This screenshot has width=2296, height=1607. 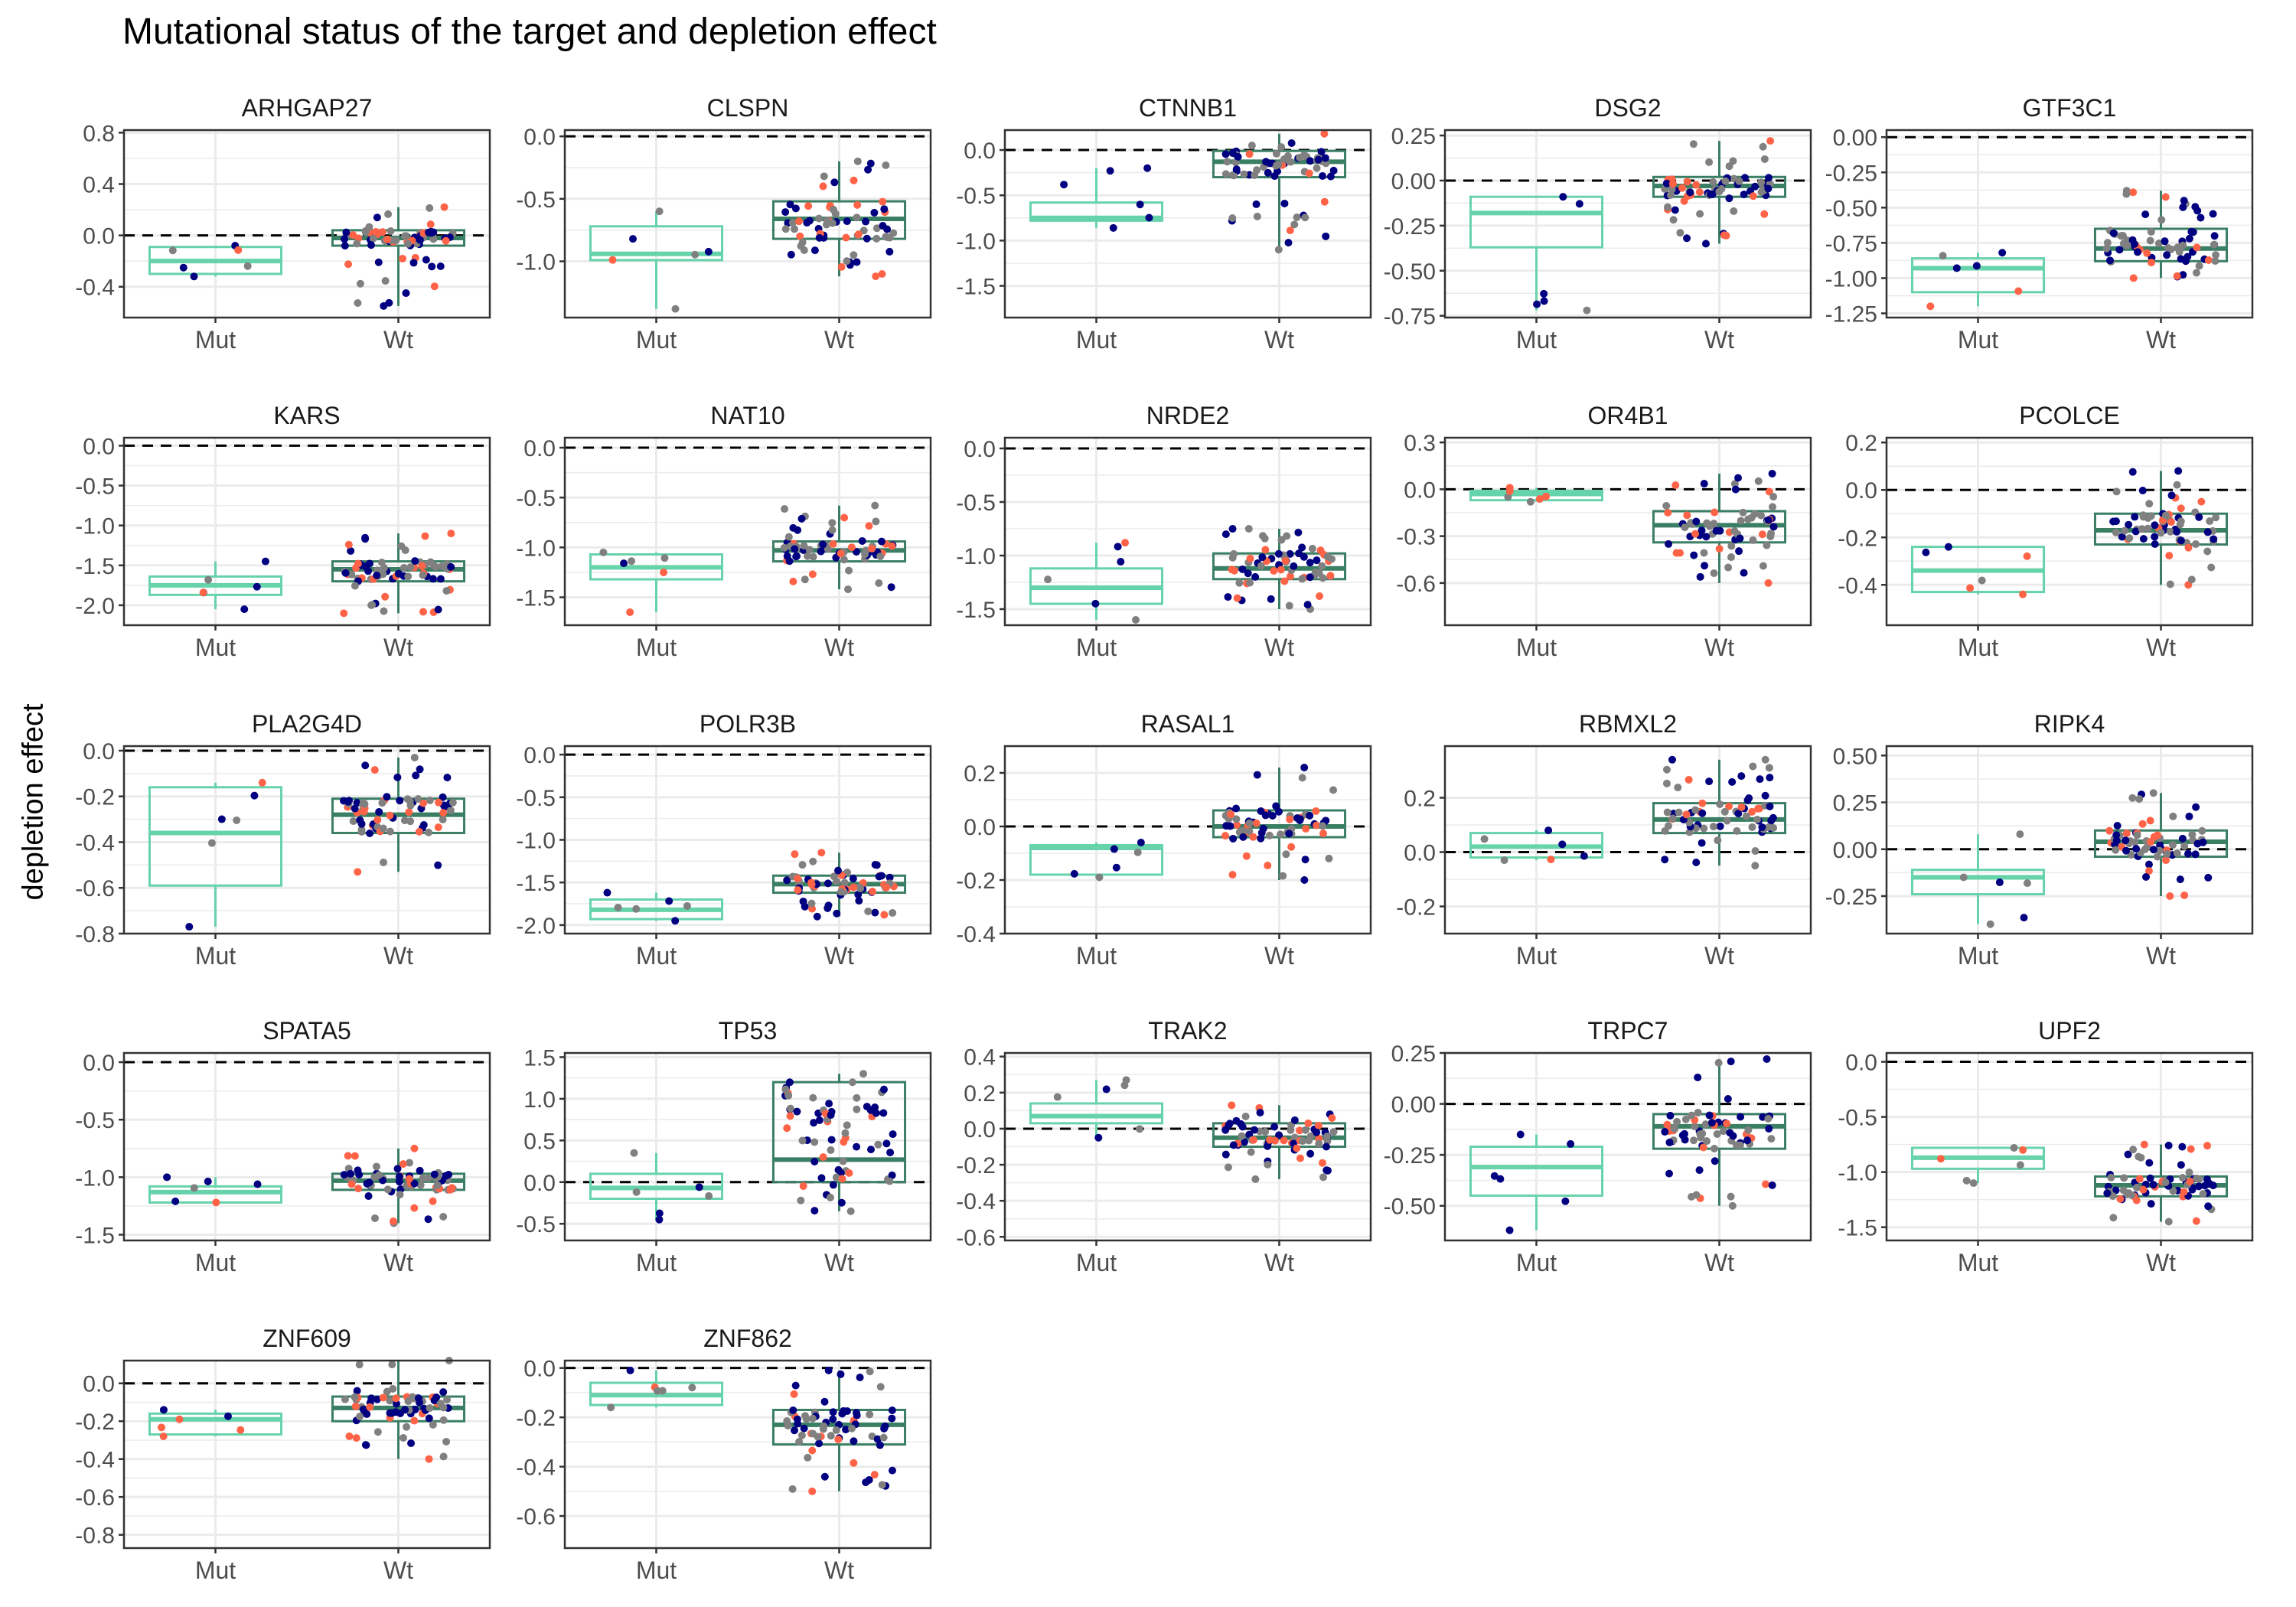 I want to click on box-iqr, so click(x=839, y=1132).